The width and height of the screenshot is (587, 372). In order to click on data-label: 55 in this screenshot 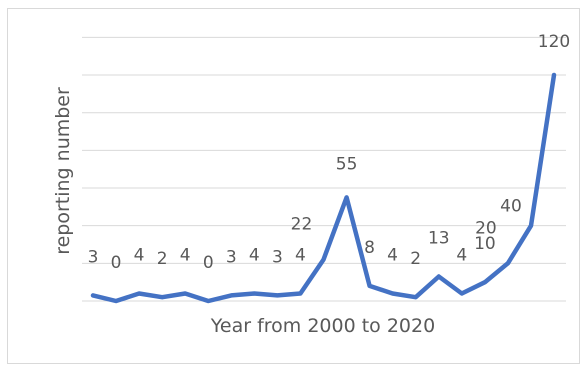, I will do `click(347, 164)`.